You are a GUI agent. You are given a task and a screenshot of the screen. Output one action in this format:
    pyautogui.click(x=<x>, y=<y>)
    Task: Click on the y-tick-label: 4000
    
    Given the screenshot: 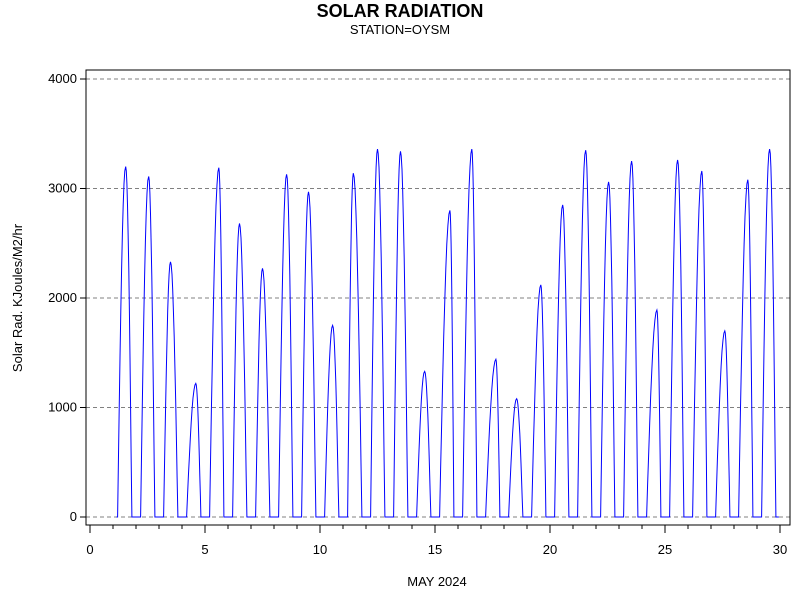 What is the action you would take?
    pyautogui.click(x=62, y=78)
    